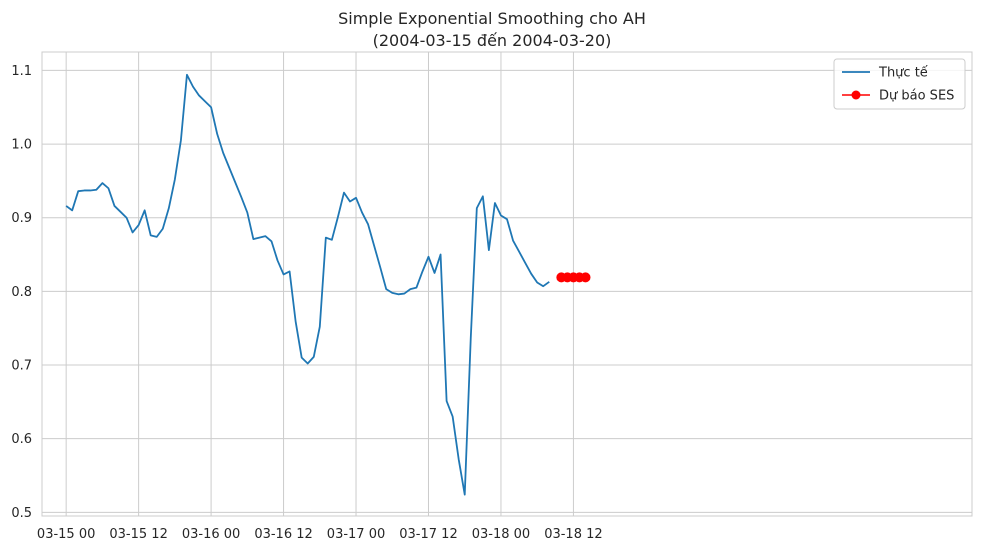  What do you see at coordinates (21, 513) in the screenshot?
I see `y-tick-label: 0.5` at bounding box center [21, 513].